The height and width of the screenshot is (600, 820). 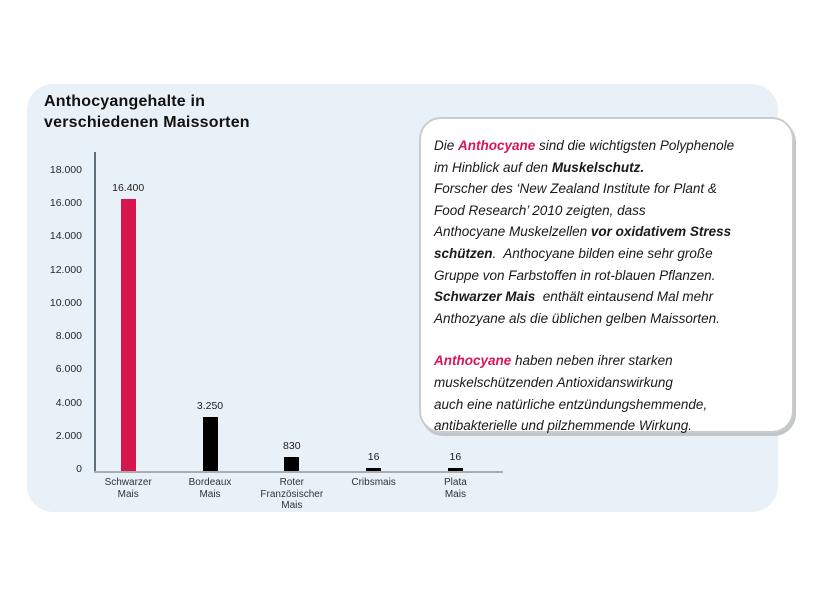 I want to click on info-text-line: muskelschützenden Antioxidanswirkung, so click(x=607, y=383).